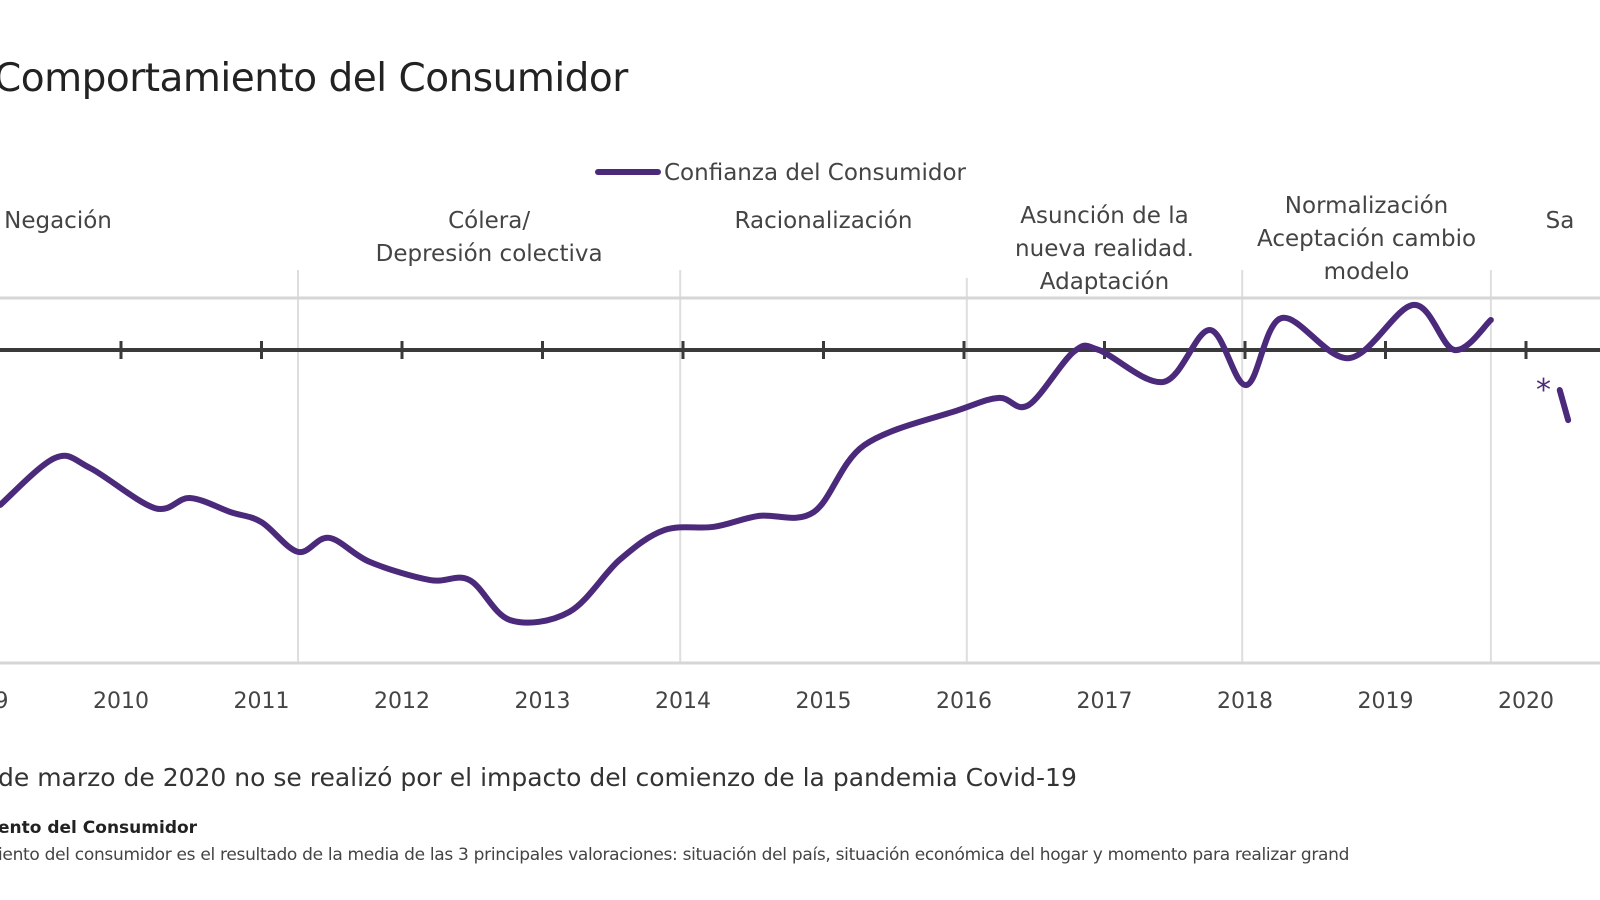  I want to click on phase-label: Normalización Aceptación cambio modelo, so click(1367, 239).